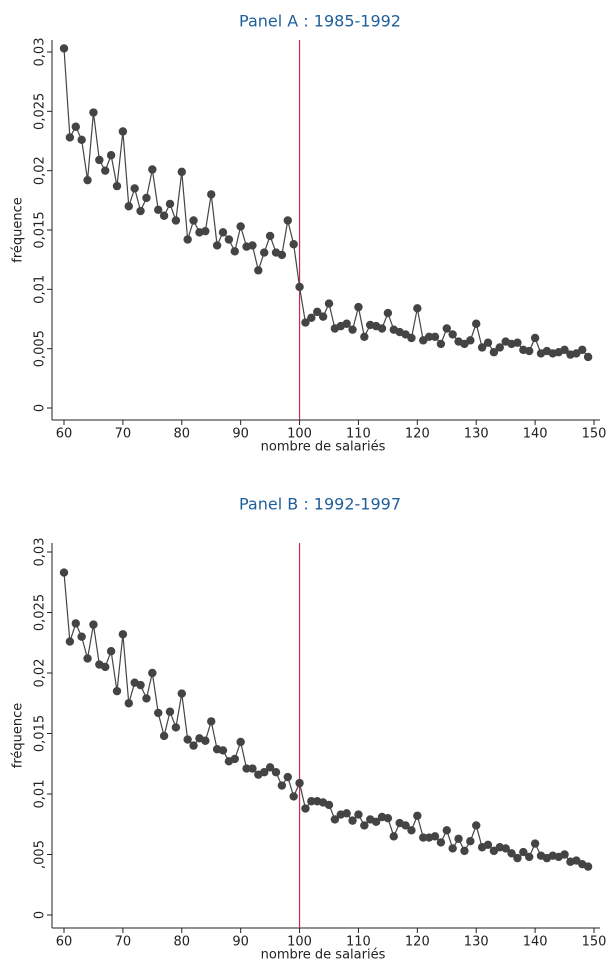 The height and width of the screenshot is (965, 612). Describe the element at coordinates (40, 348) in the screenshot. I see `y-tick-label: 0,005` at that location.